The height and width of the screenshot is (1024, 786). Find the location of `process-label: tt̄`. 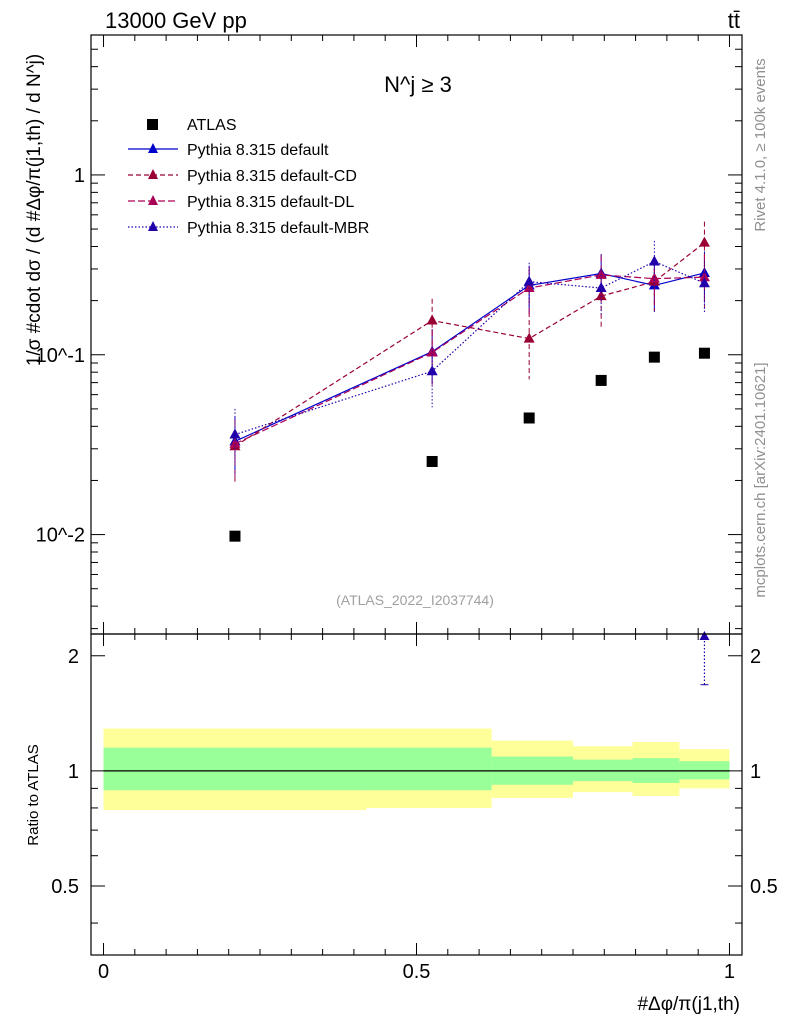

process-label: tt̄ is located at coordinates (734, 20).